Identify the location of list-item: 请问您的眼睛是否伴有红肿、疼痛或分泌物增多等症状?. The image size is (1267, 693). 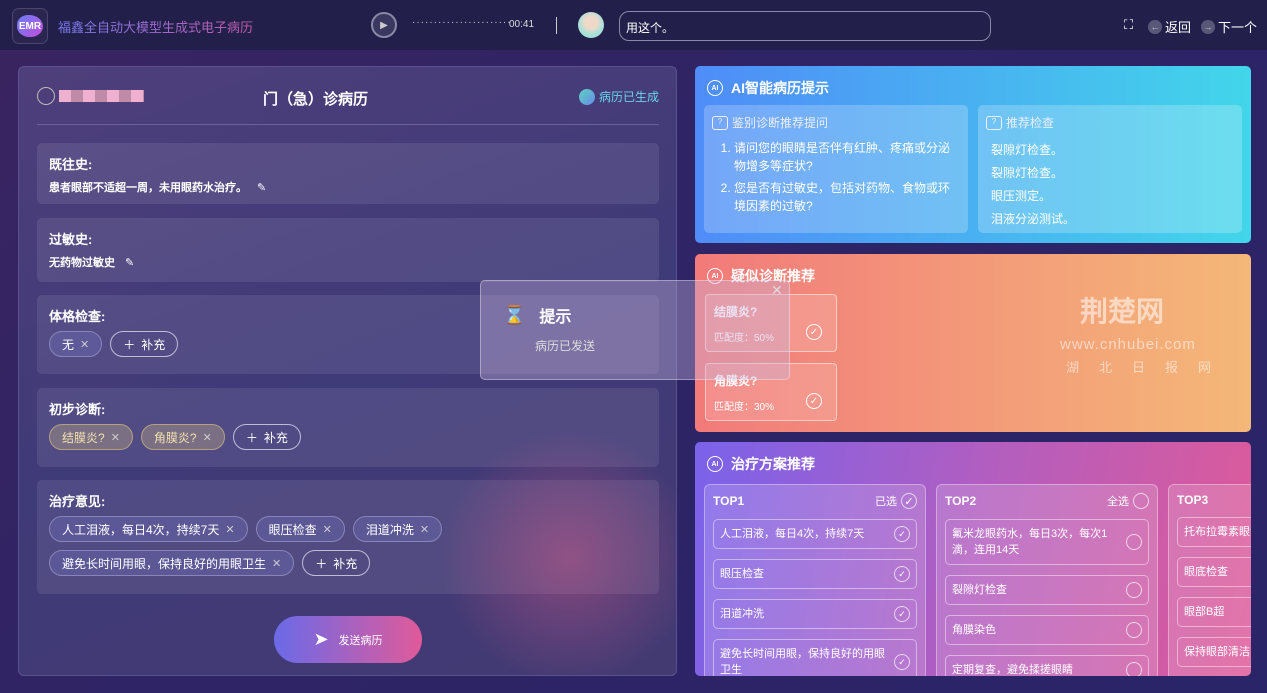
(847, 157).